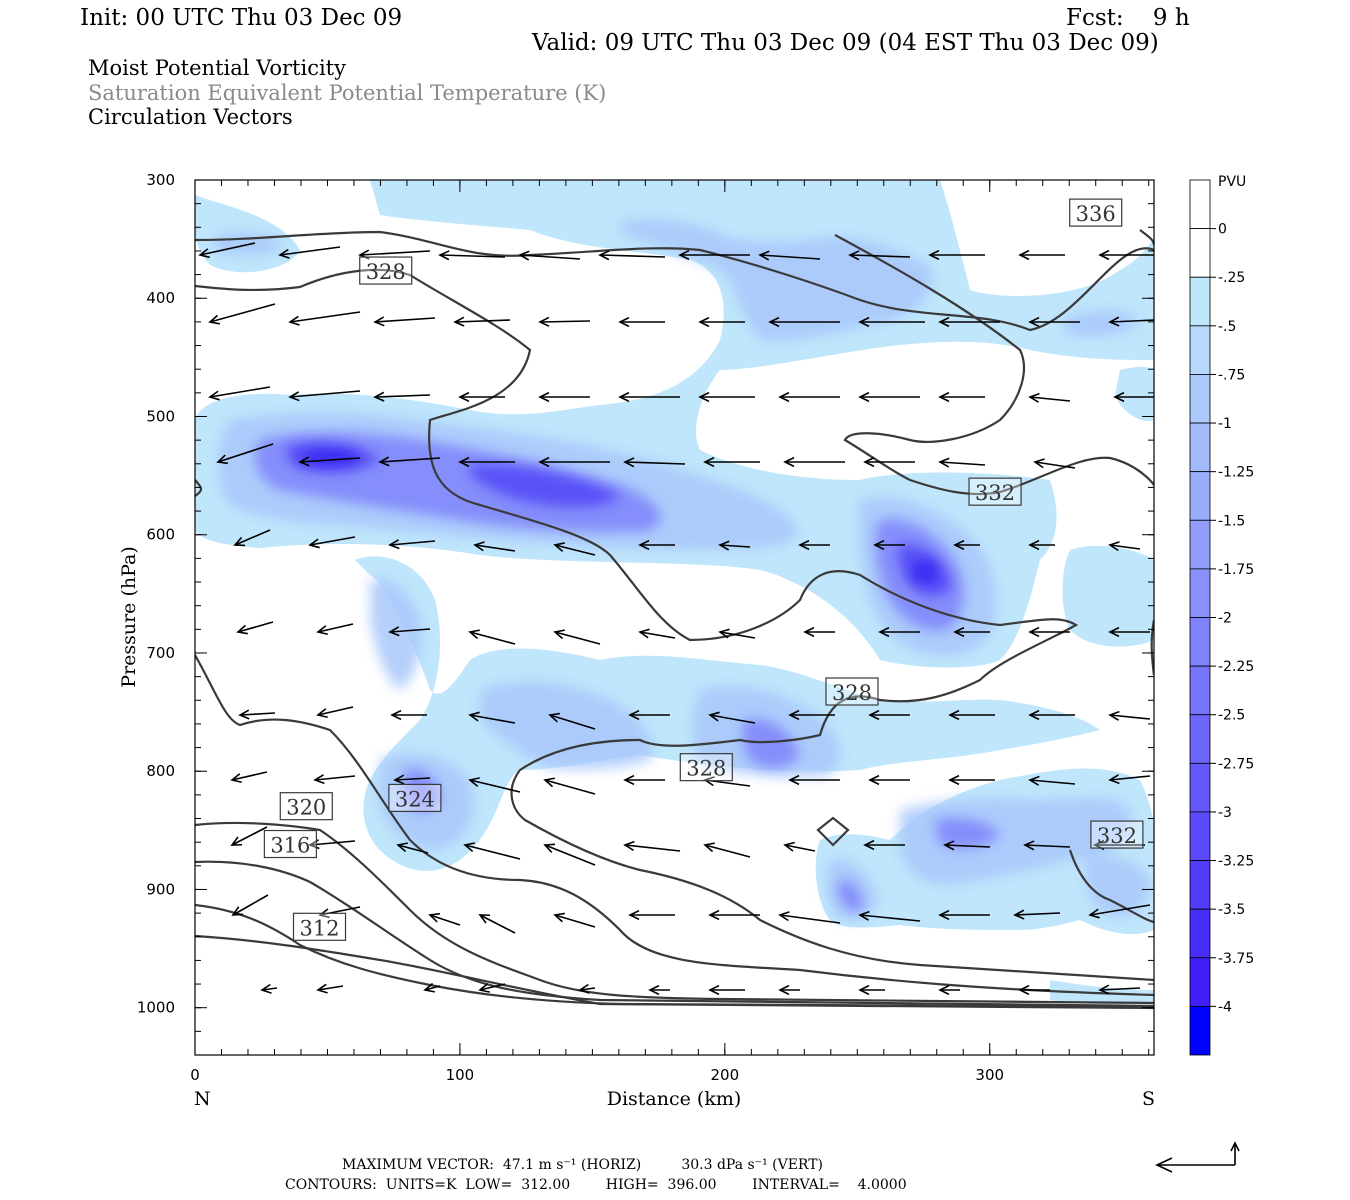  What do you see at coordinates (1225, 1007) in the screenshot?
I see `colorbar-level-label: -4` at bounding box center [1225, 1007].